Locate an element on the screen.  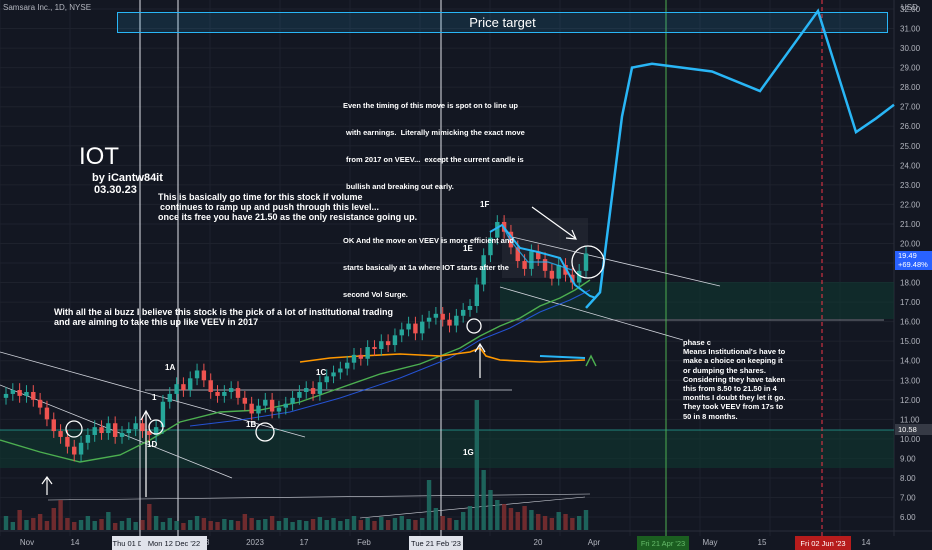
time-tick-label: Nov is located at coordinates (27, 542).